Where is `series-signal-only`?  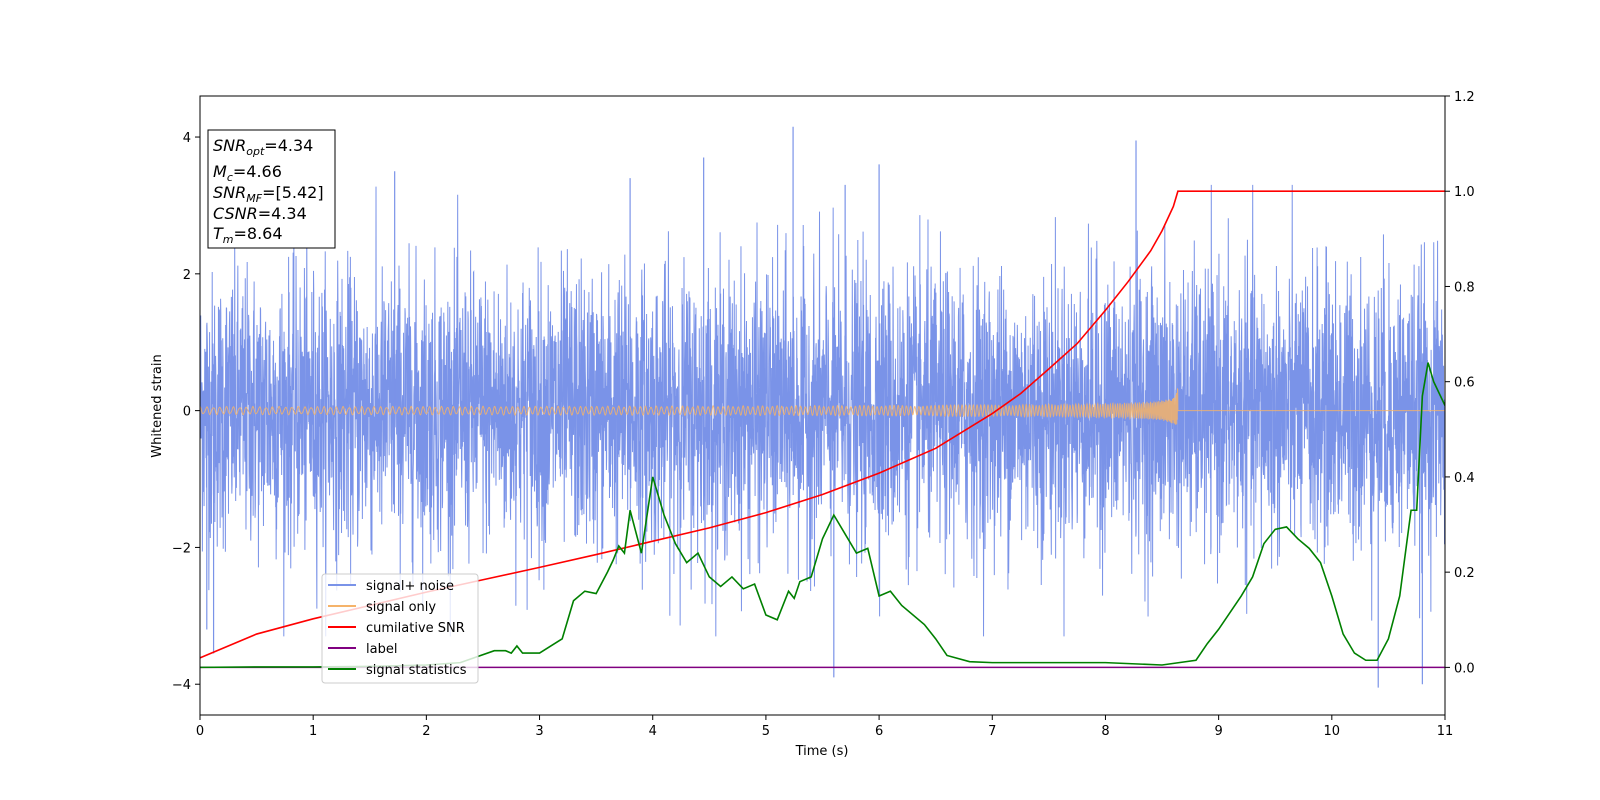
series-signal-only is located at coordinates (822, 406).